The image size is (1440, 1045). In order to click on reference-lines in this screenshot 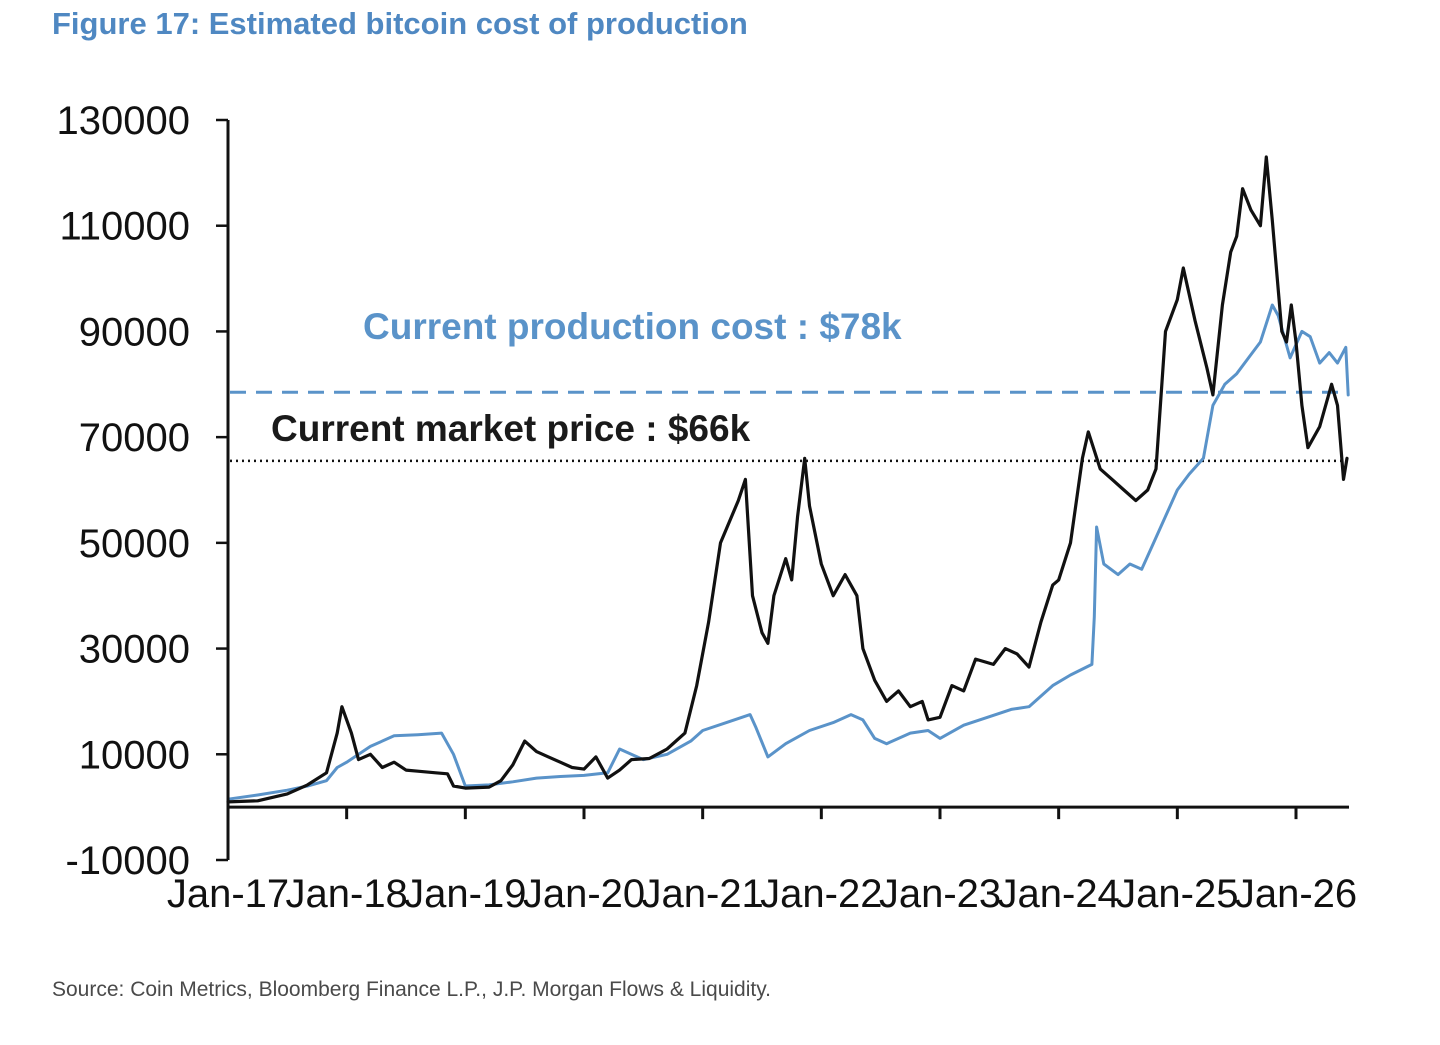, I will do `click(789, 426)`.